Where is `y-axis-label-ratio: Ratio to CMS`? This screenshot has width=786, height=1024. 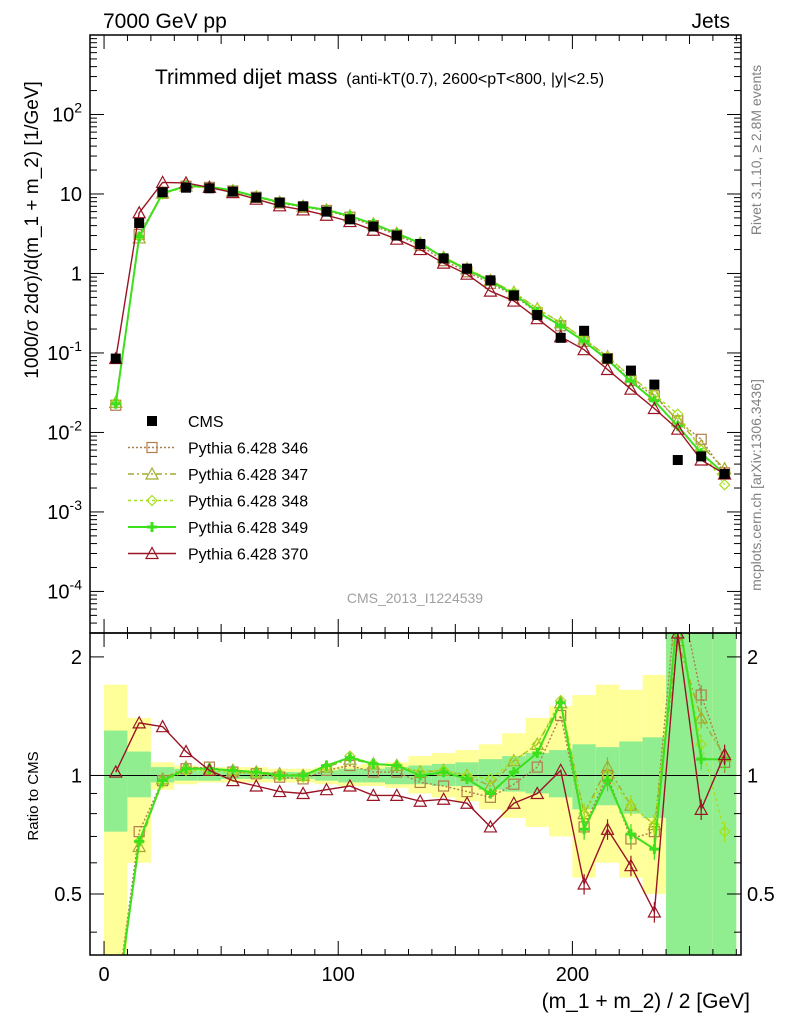
y-axis-label-ratio: Ratio to CMS is located at coordinates (33, 795).